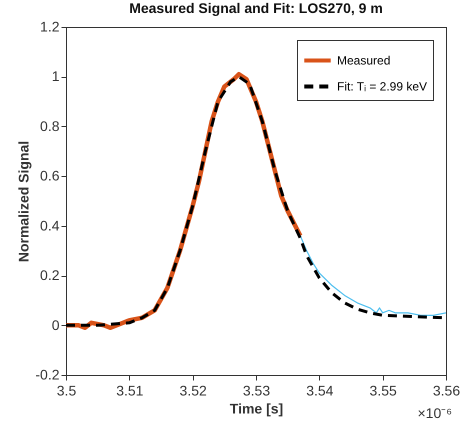 The image size is (462, 424). I want to click on x-axis-title: Time [s], so click(257, 408).